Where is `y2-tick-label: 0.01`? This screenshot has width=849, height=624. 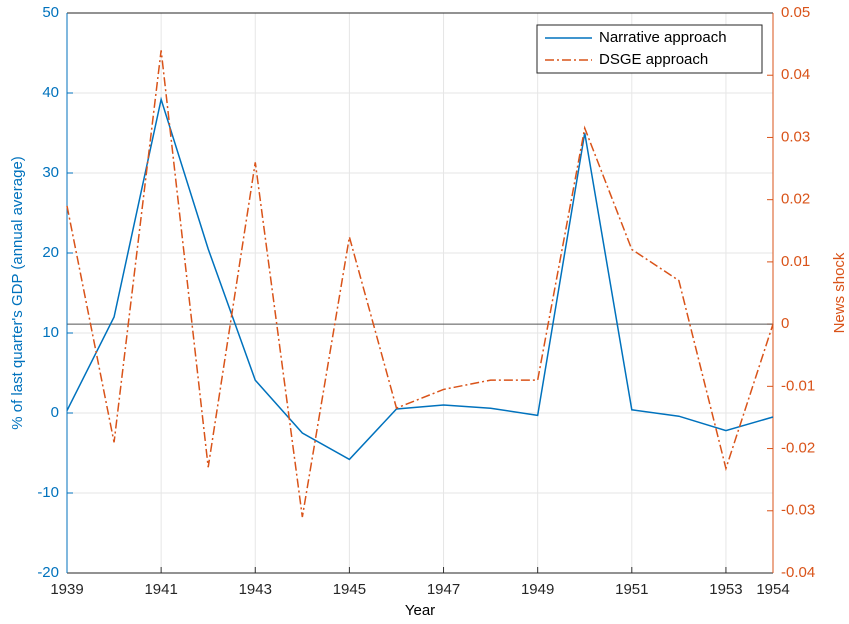 y2-tick-label: 0.01 is located at coordinates (795, 261).